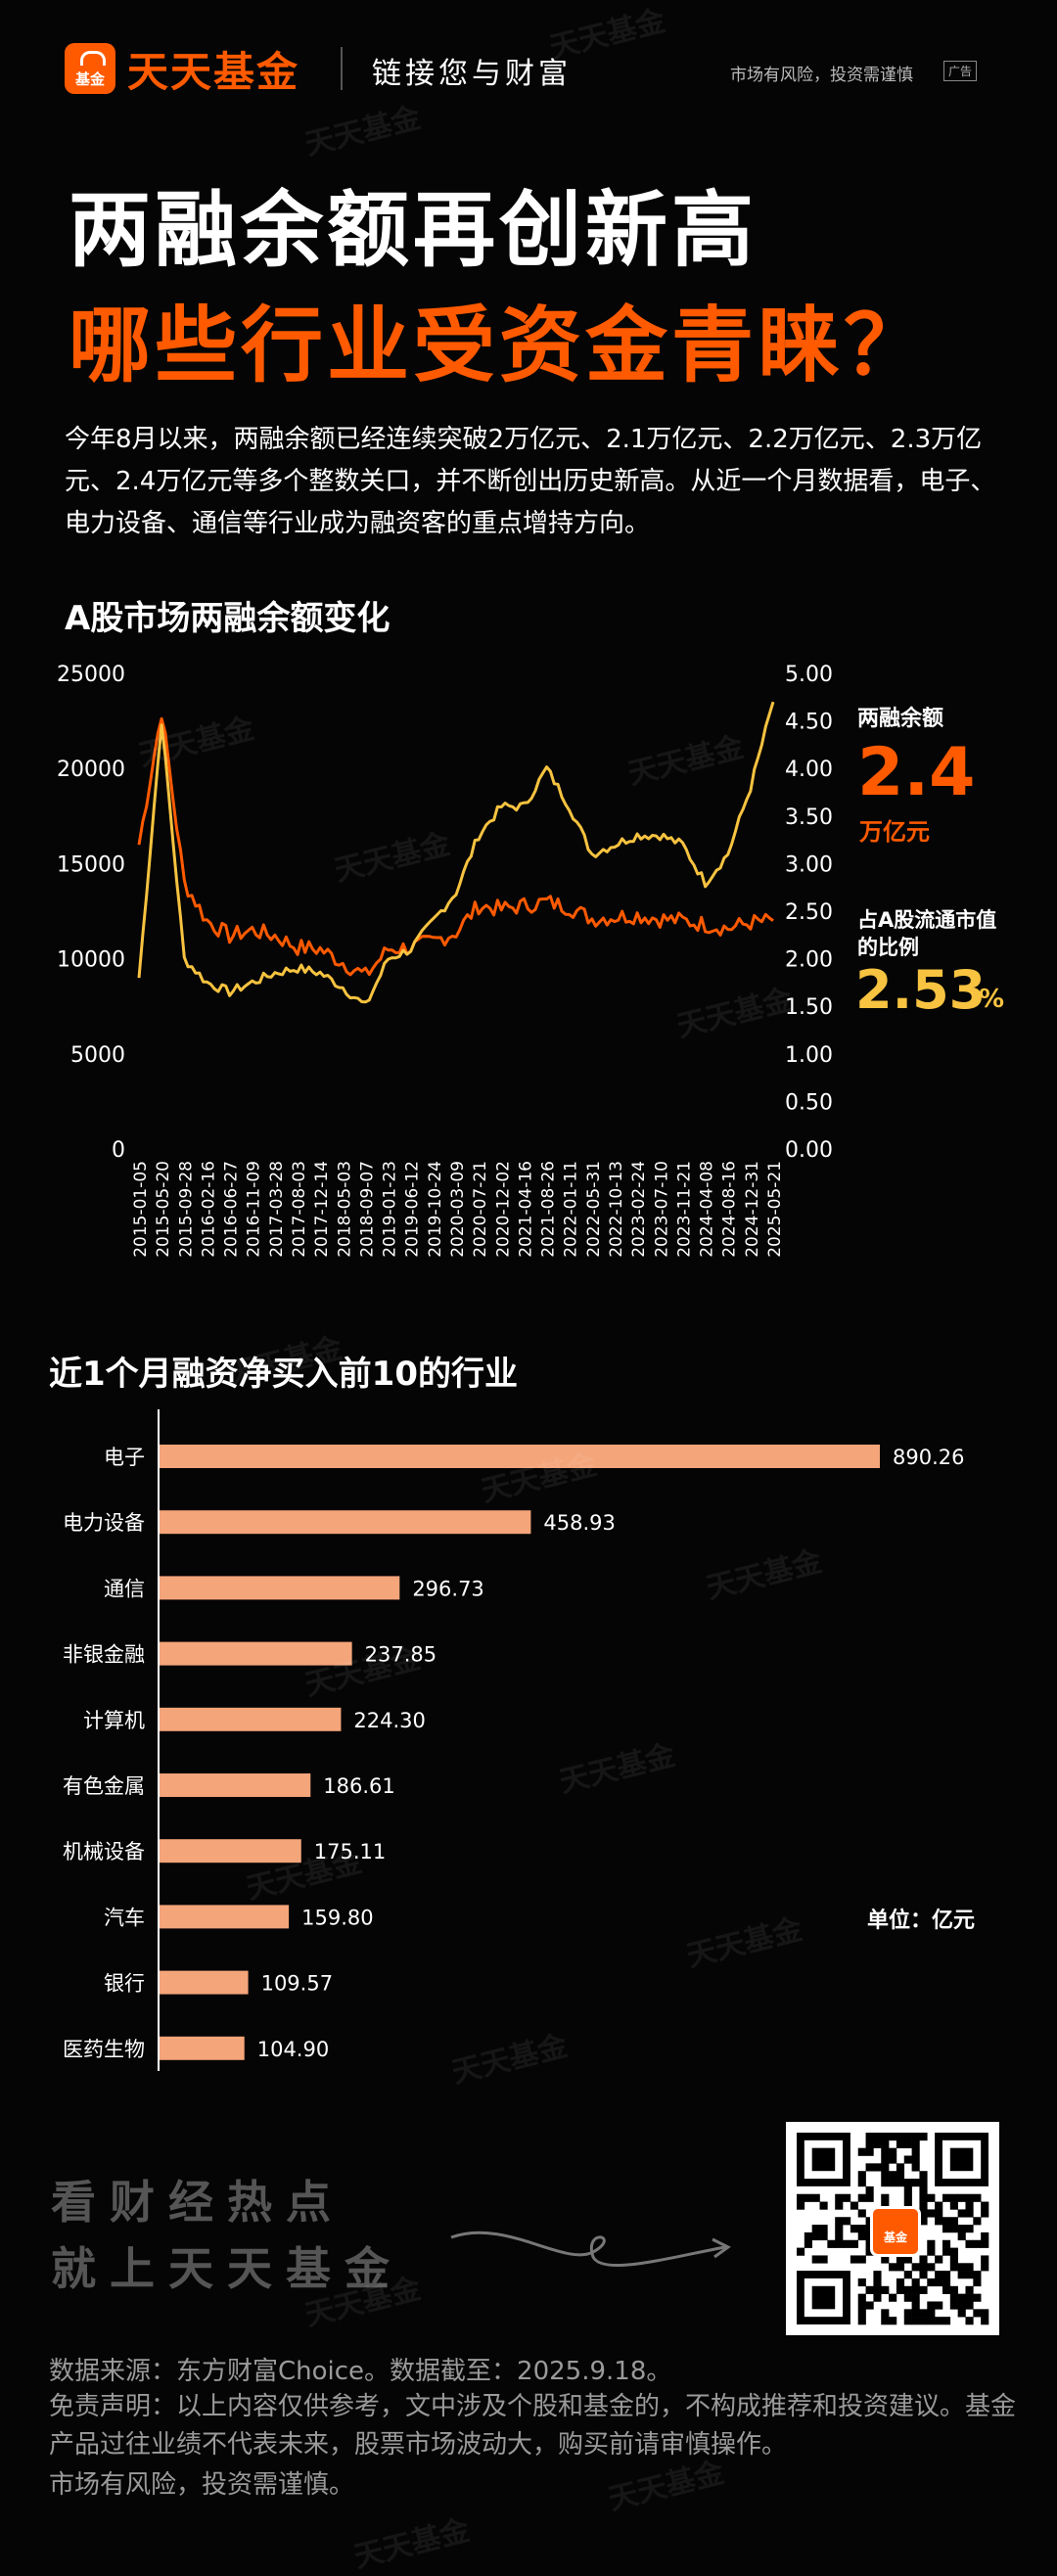  I want to click on bar-value-label: 104.90, so click(293, 2049).